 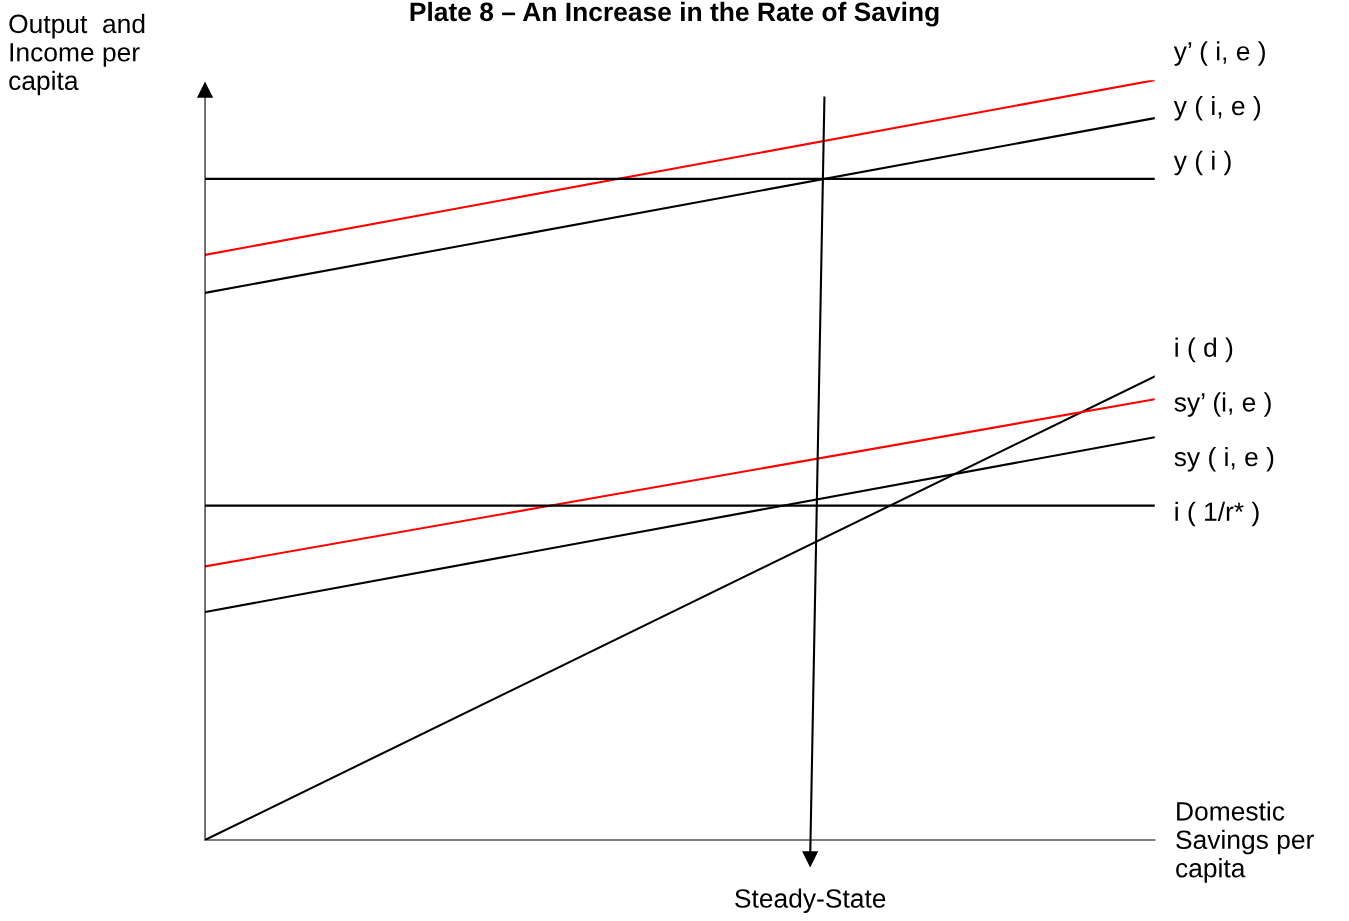 I want to click on series-label: i ( d ), so click(x=1204, y=350).